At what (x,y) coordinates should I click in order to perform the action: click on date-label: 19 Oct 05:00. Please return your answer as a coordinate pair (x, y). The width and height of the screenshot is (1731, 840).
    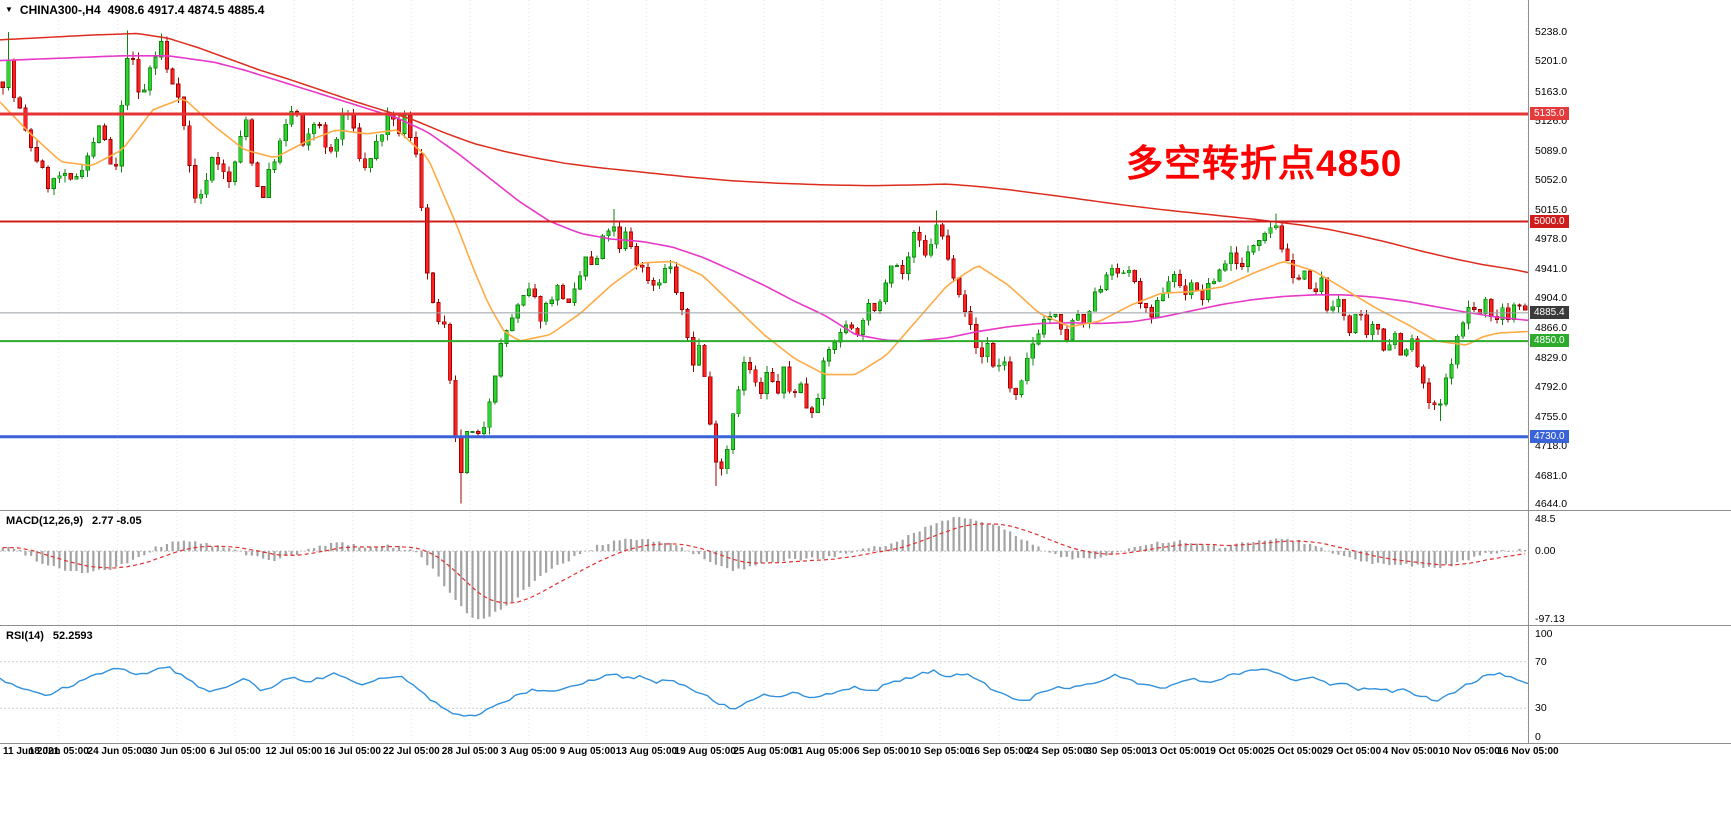
    Looking at the image, I should click on (1234, 751).